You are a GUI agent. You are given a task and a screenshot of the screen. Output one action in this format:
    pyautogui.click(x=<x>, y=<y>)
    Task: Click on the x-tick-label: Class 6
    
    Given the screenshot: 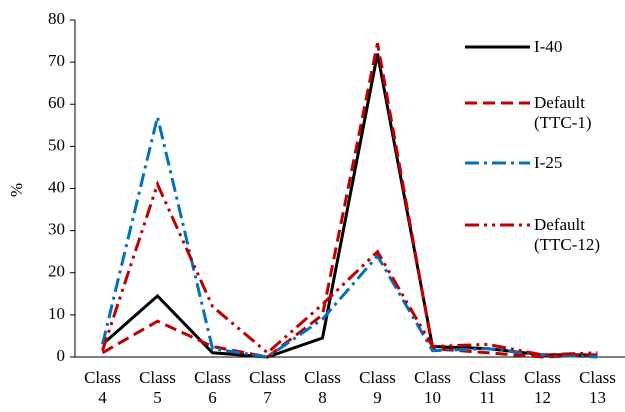 What is the action you would take?
    pyautogui.click(x=212, y=387)
    